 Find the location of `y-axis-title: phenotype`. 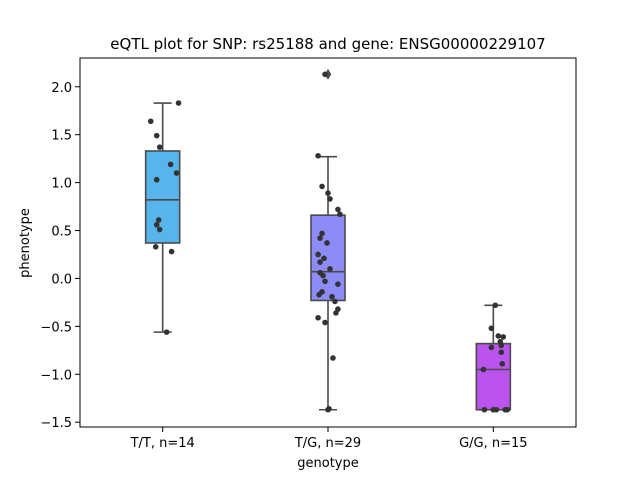

y-axis-title: phenotype is located at coordinates (25, 243).